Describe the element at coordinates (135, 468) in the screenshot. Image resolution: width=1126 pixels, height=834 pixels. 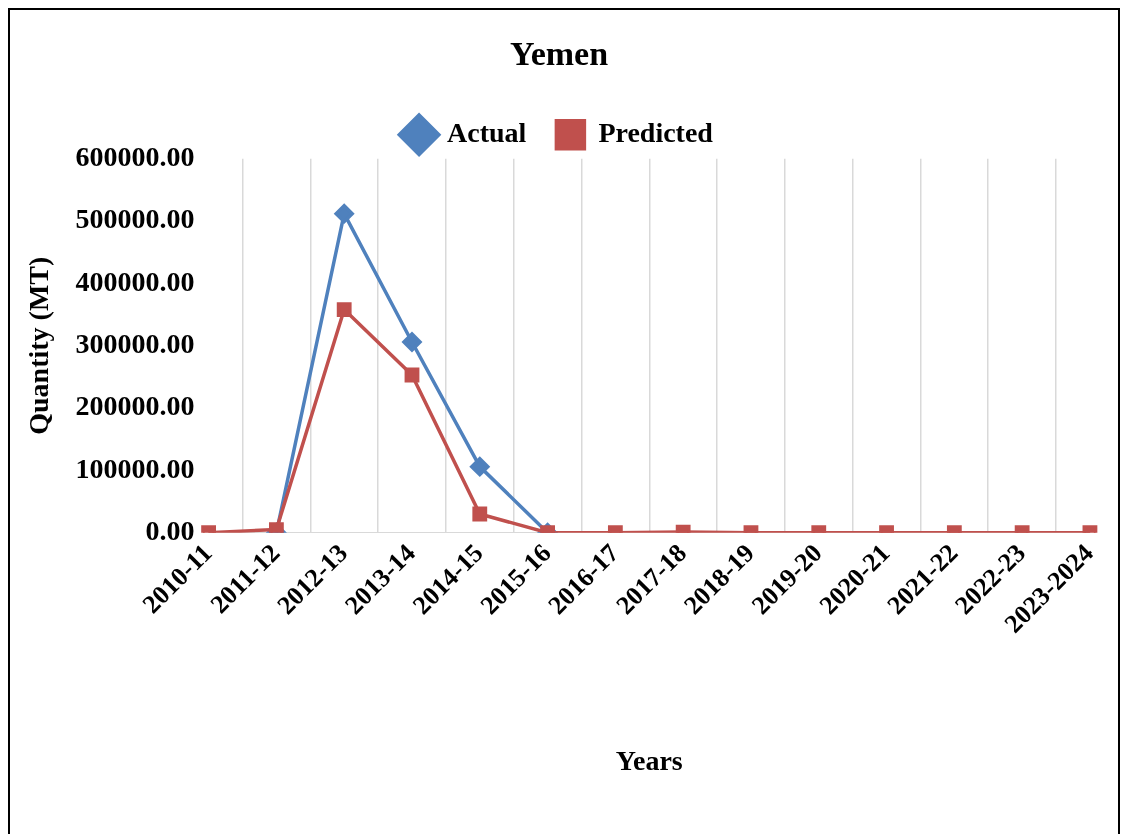
I see `y-tick-label: 100000.00` at that location.